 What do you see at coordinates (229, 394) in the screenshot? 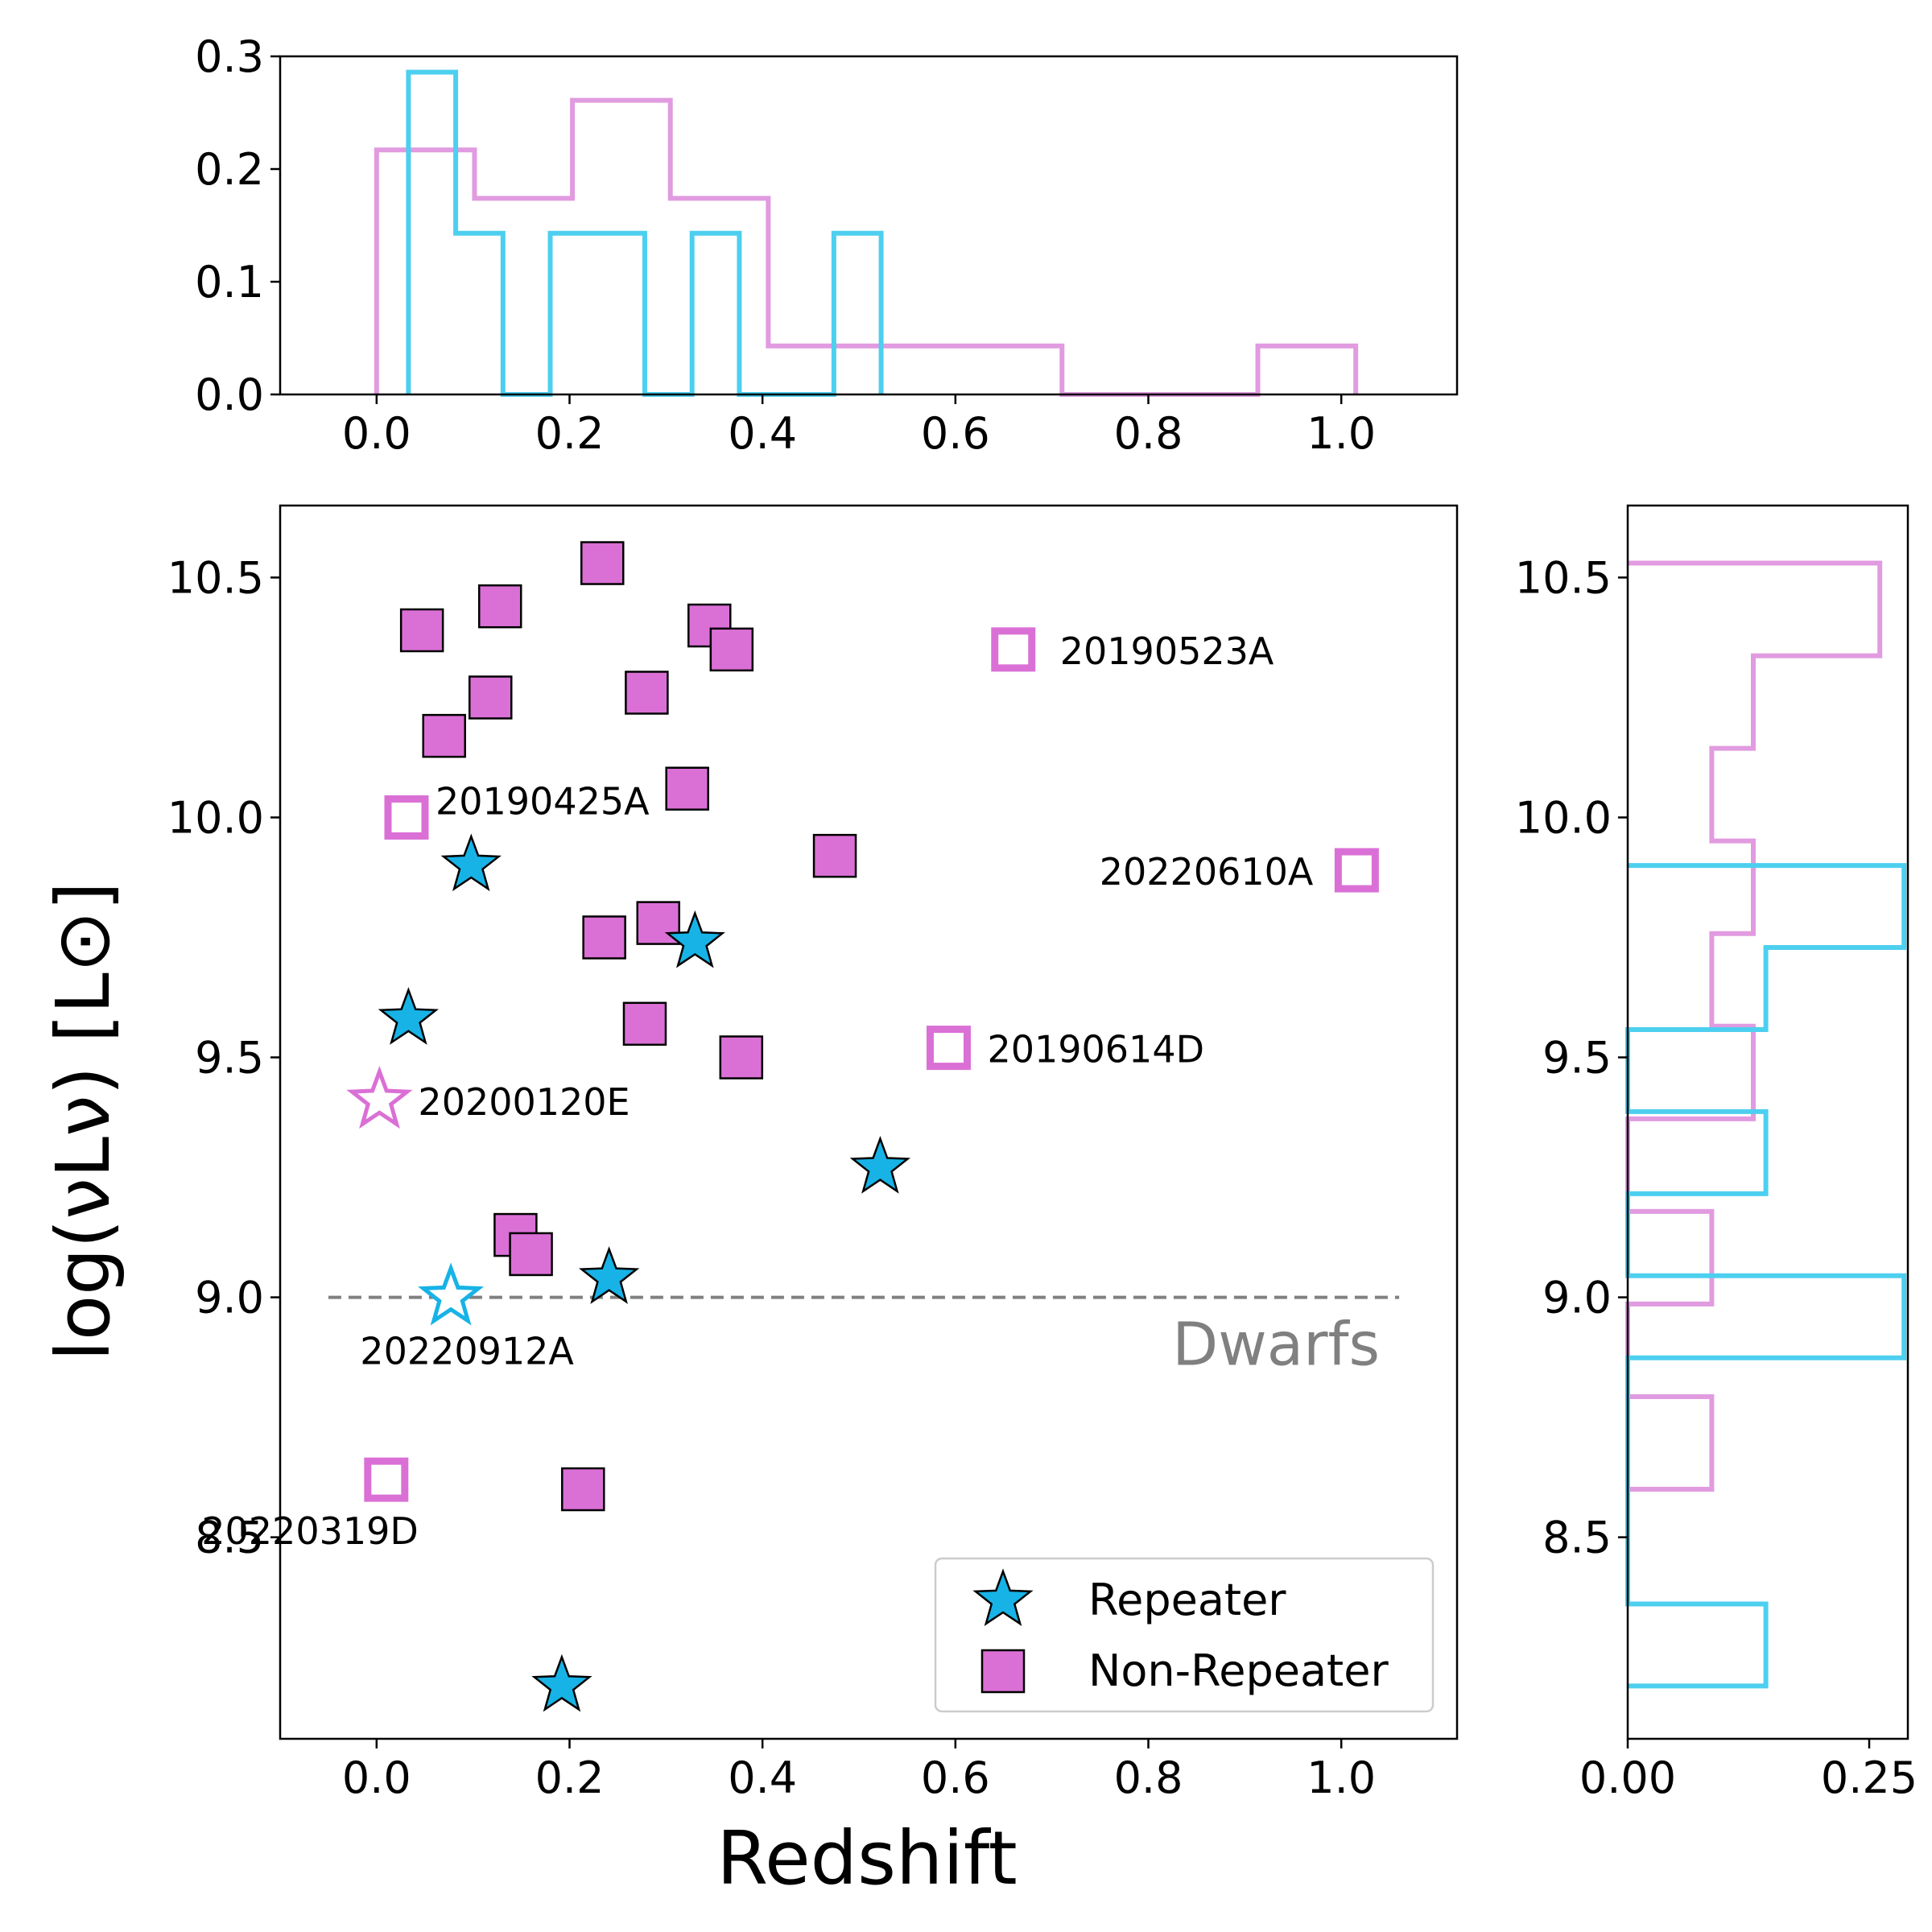
I see `top-hist-y-tick-label: 0.0` at bounding box center [229, 394].